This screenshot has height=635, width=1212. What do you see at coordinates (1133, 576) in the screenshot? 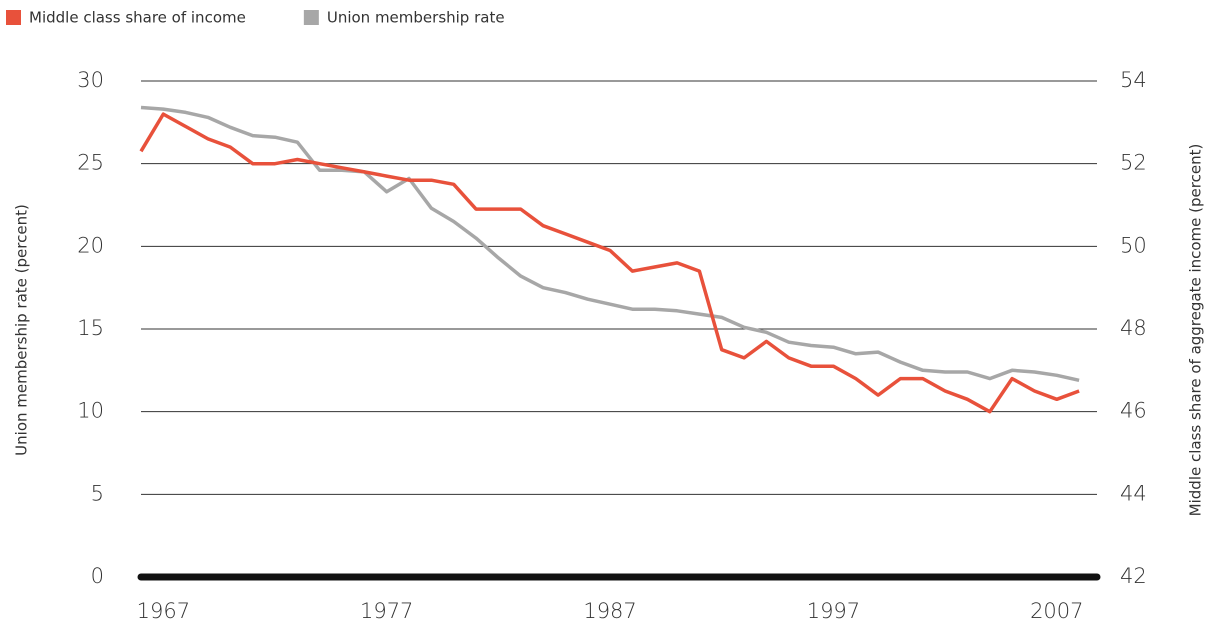
I see `y2-tick-label: 42` at bounding box center [1133, 576].